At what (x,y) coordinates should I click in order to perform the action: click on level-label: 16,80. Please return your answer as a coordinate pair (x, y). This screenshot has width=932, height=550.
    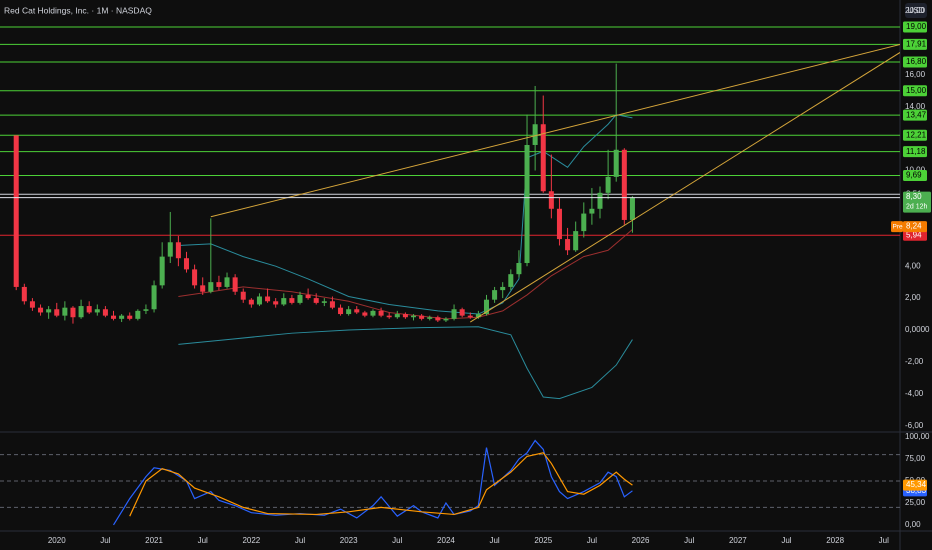
    Looking at the image, I should click on (916, 61).